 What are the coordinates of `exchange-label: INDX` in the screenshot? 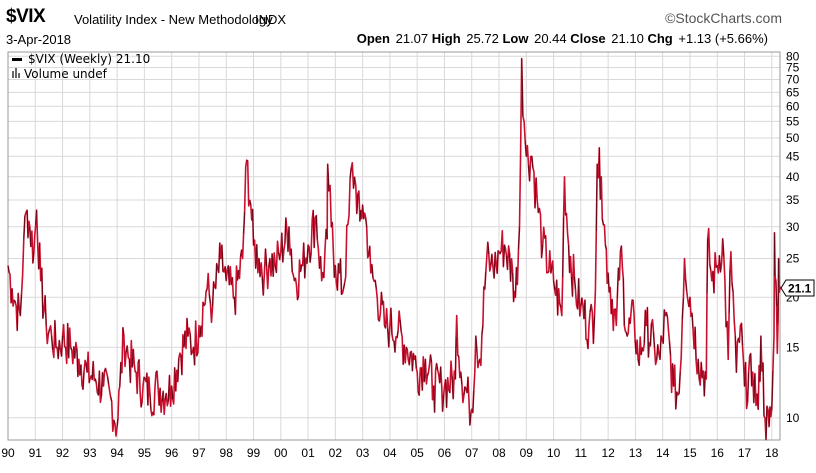 It's located at (271, 19).